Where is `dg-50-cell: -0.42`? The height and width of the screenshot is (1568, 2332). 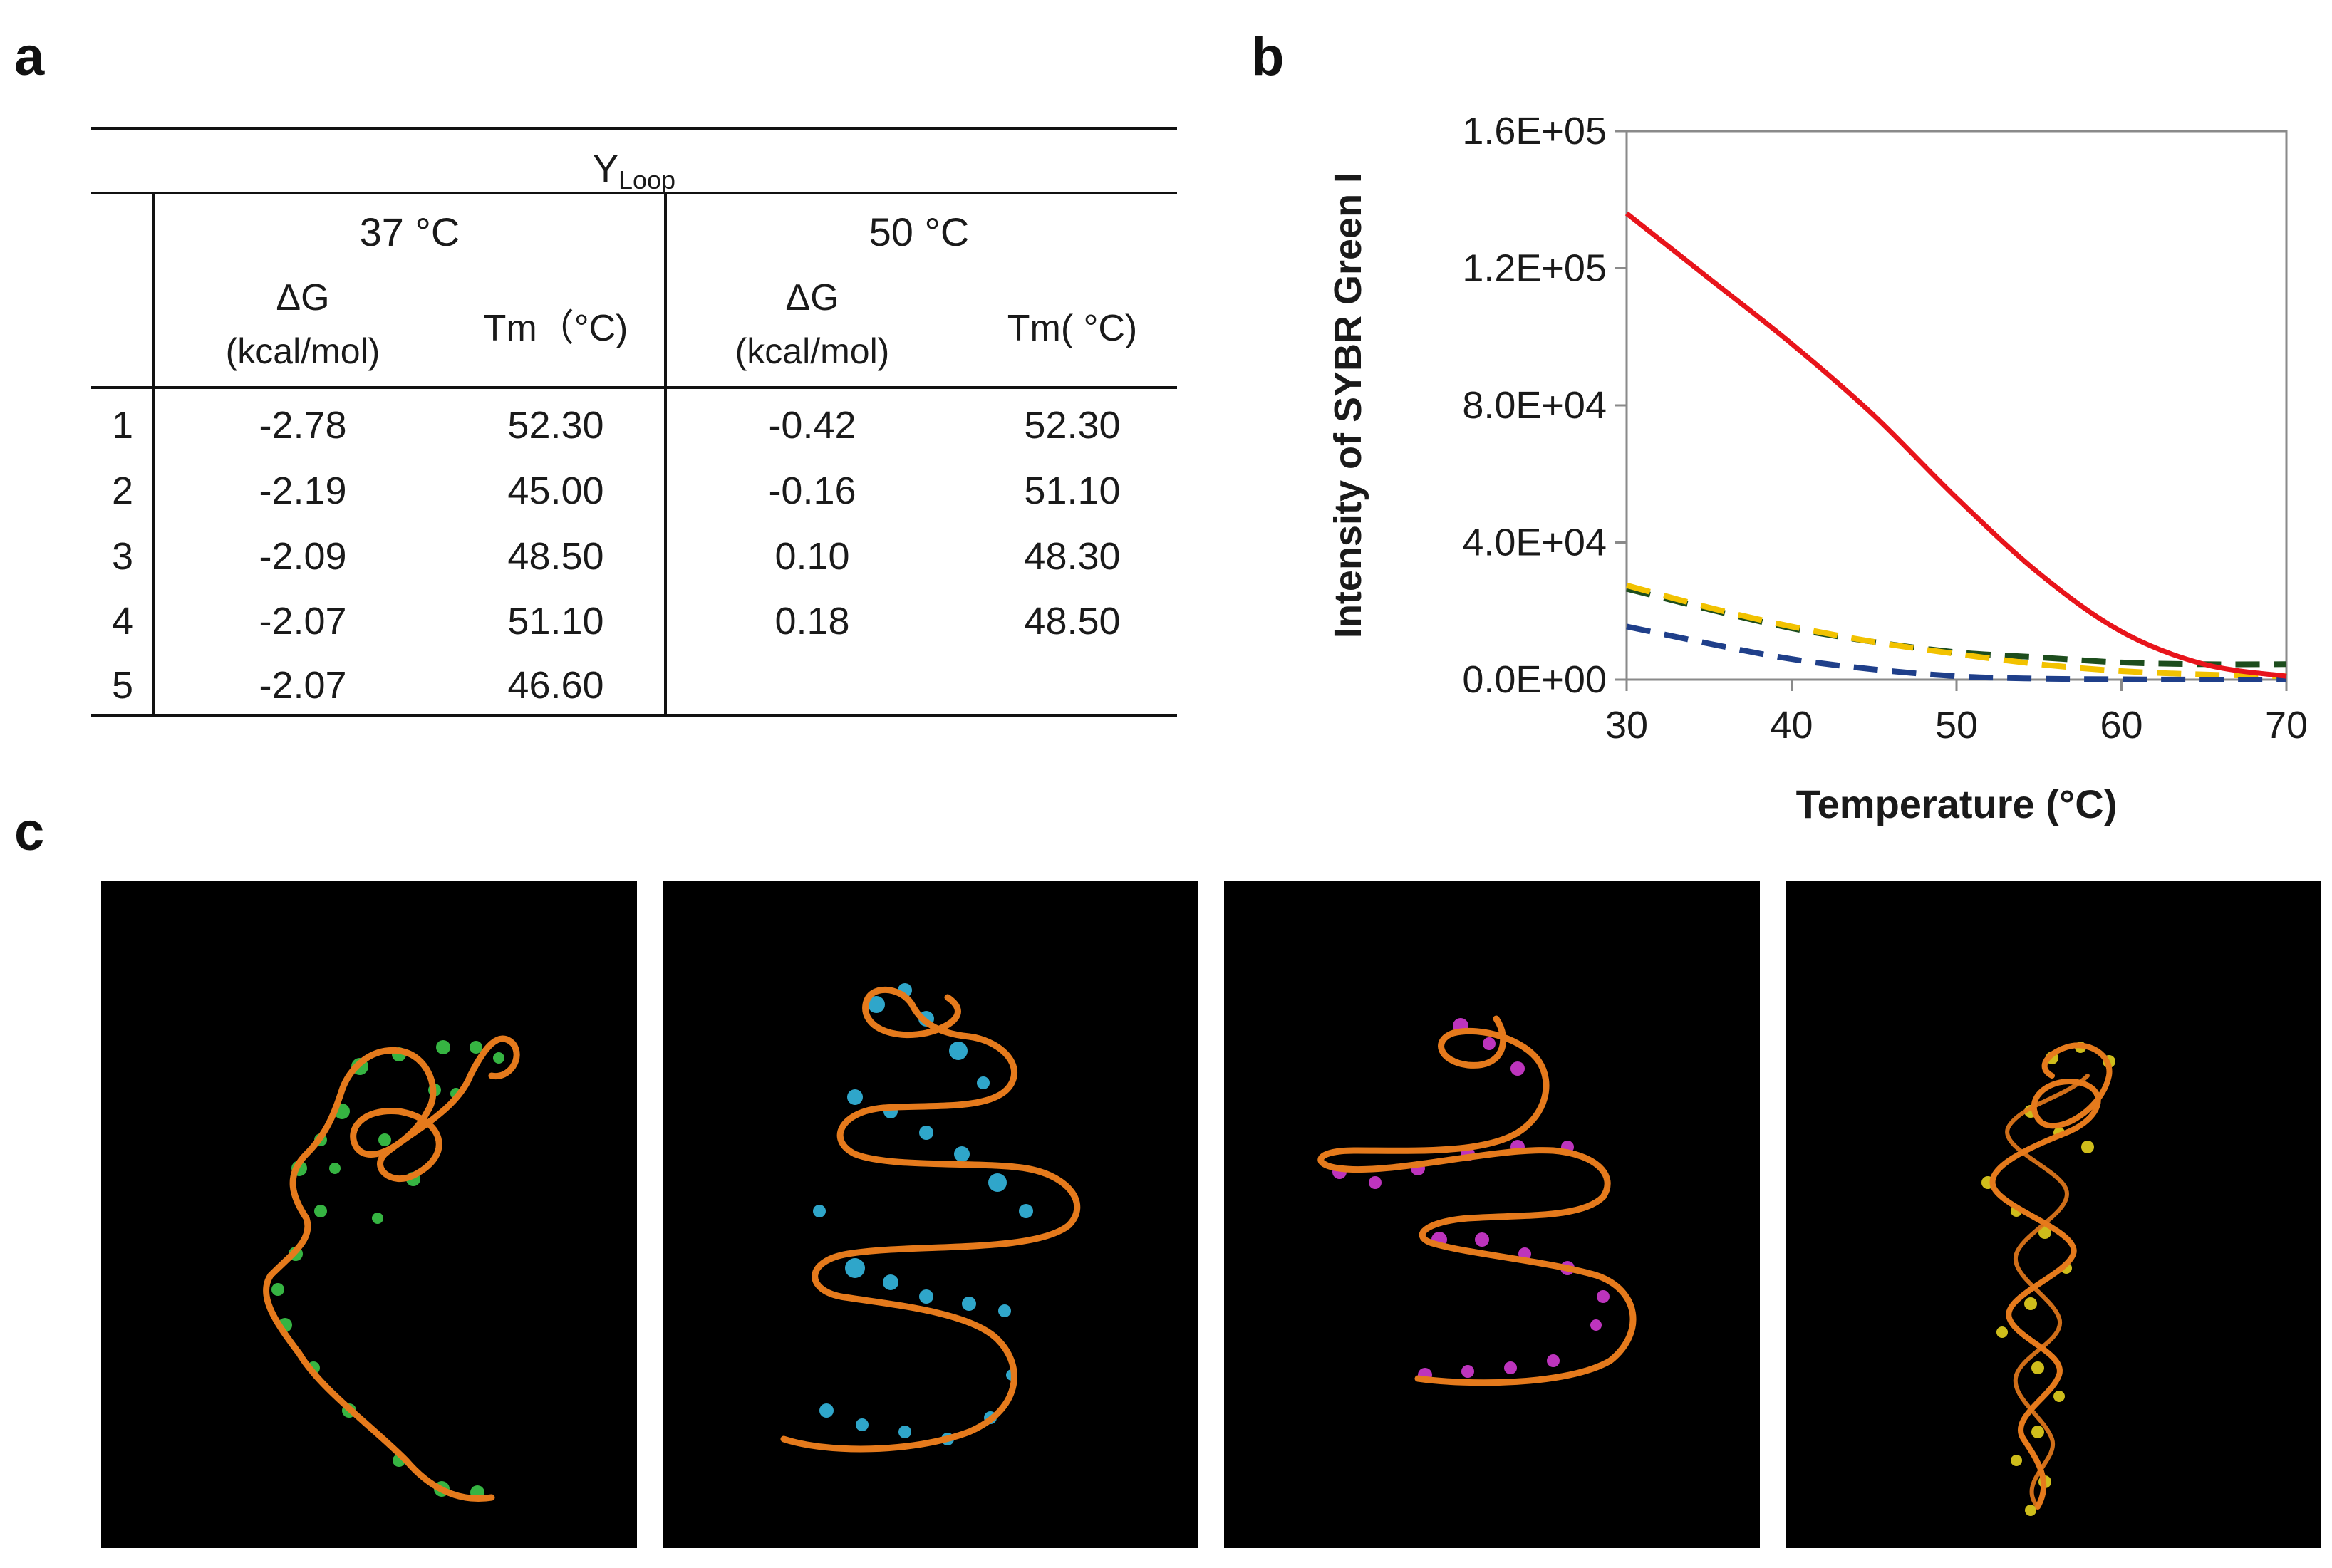
dg-50-cell: -0.42 is located at coordinates (812, 425).